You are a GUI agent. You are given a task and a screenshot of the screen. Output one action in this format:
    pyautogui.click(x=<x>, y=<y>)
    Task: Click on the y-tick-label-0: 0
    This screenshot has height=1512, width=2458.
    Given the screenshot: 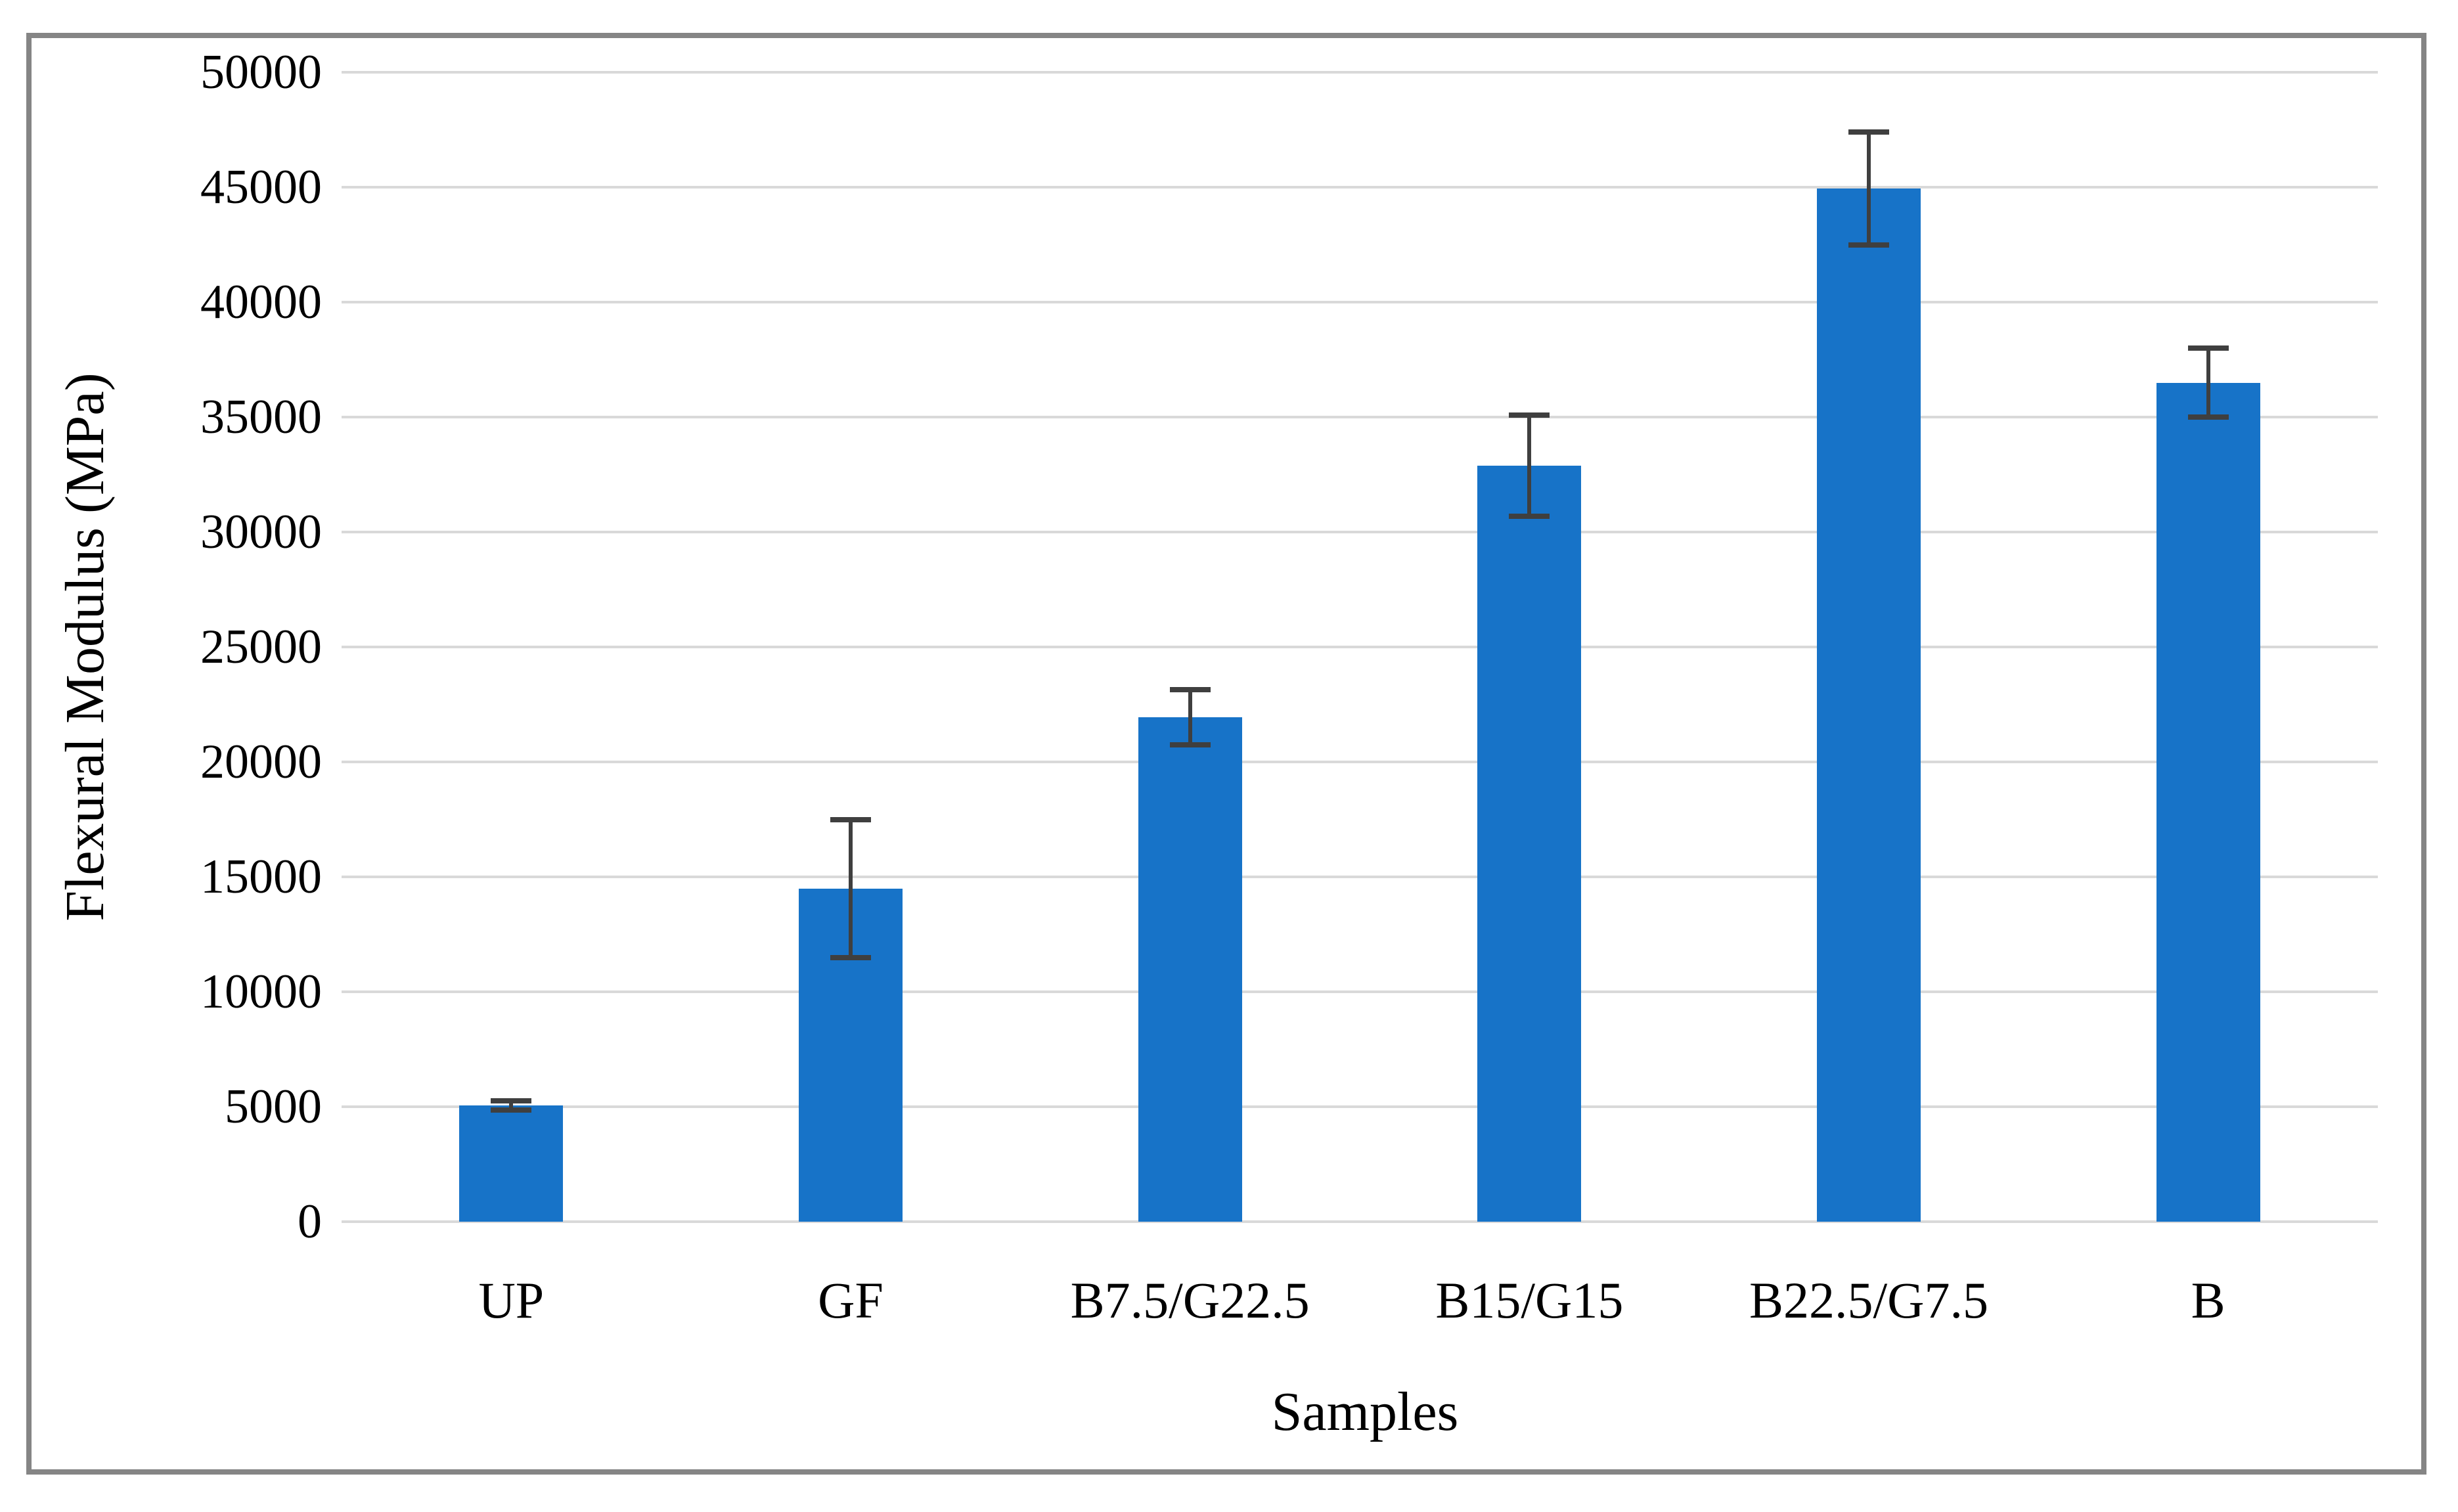 What is the action you would take?
    pyautogui.click(x=310, y=1222)
    